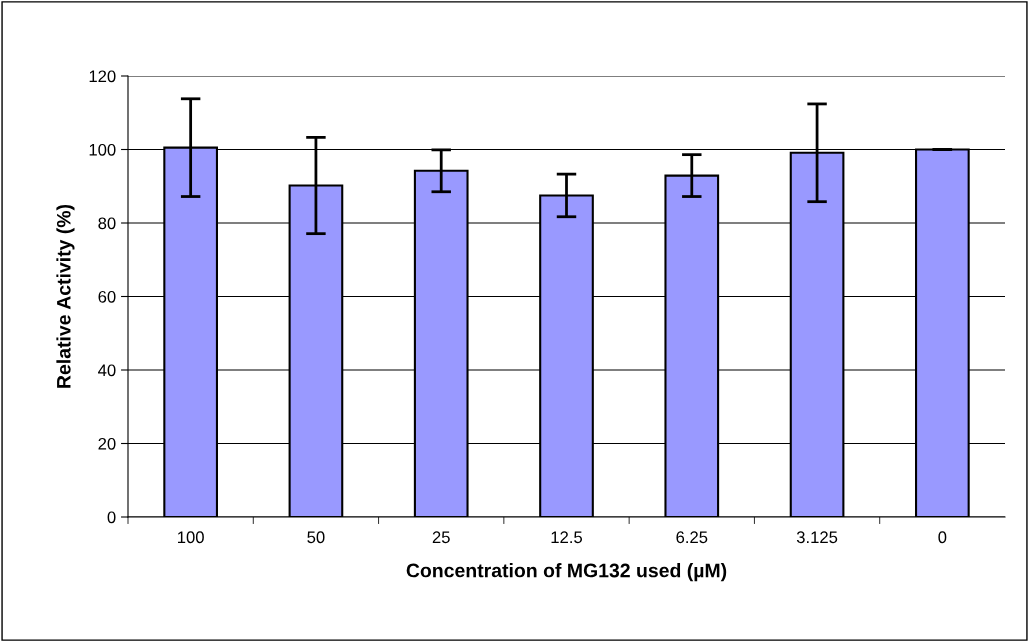  Describe the element at coordinates (316, 537) in the screenshot. I see `x-tick-label: 50` at that location.